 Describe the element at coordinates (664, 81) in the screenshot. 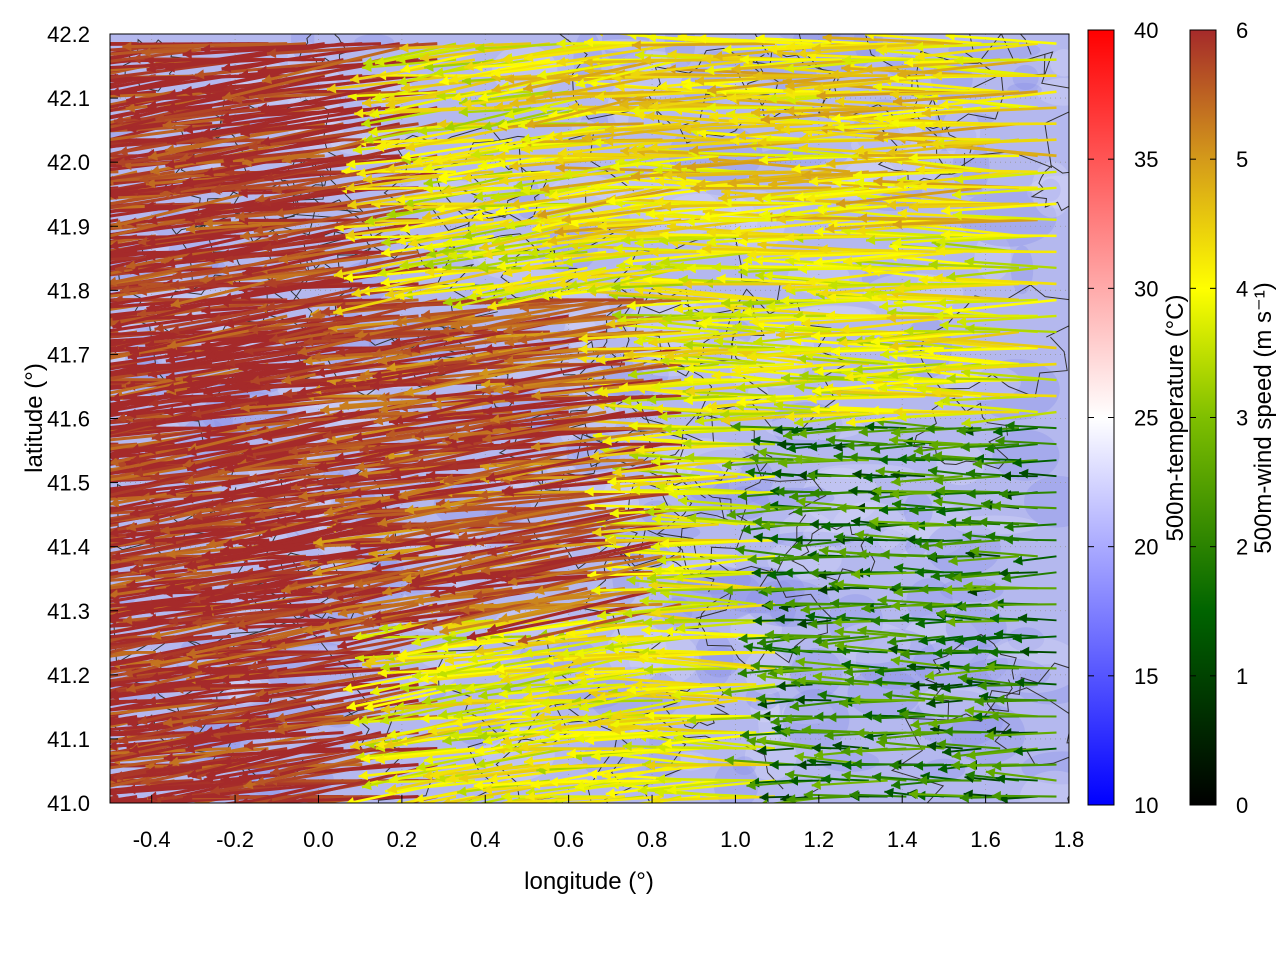

I see `contour-line` at that location.